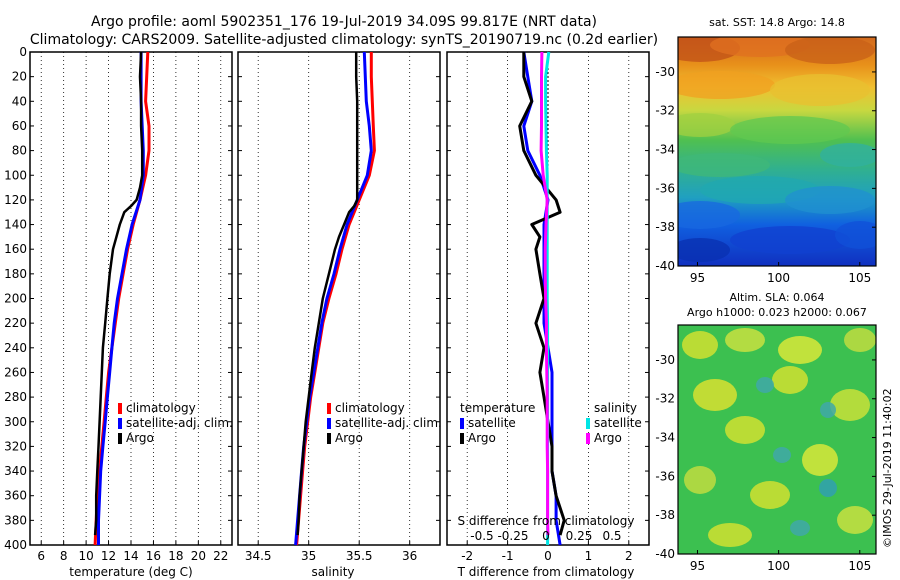  I want to click on x-tick-label: -1, so click(508, 556).